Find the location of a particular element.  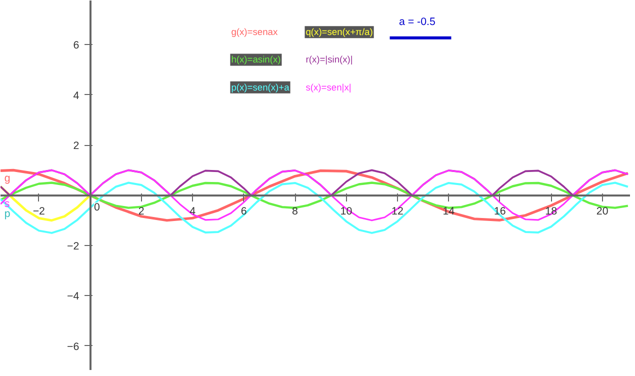

x-tick-label: 14 is located at coordinates (448, 211).